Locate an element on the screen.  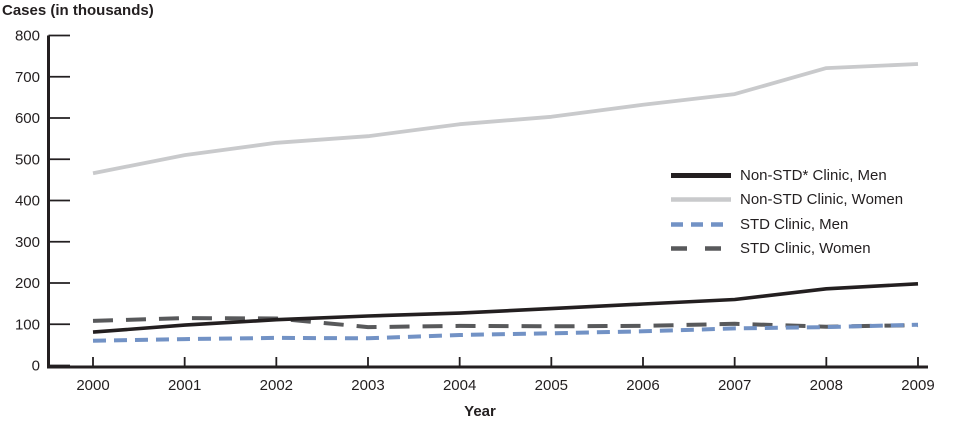
x-tick-label: 2004 is located at coordinates (459, 385).